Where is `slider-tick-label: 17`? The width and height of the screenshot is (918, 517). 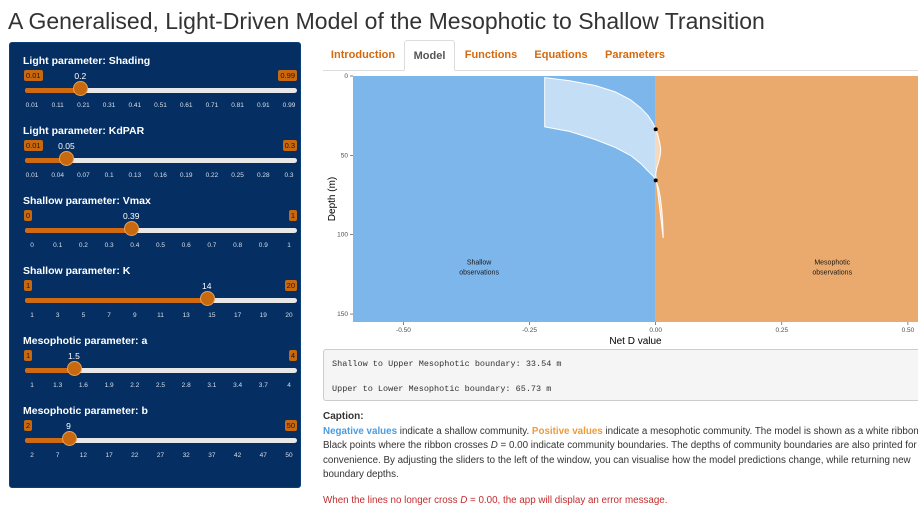 slider-tick-label: 17 is located at coordinates (237, 315).